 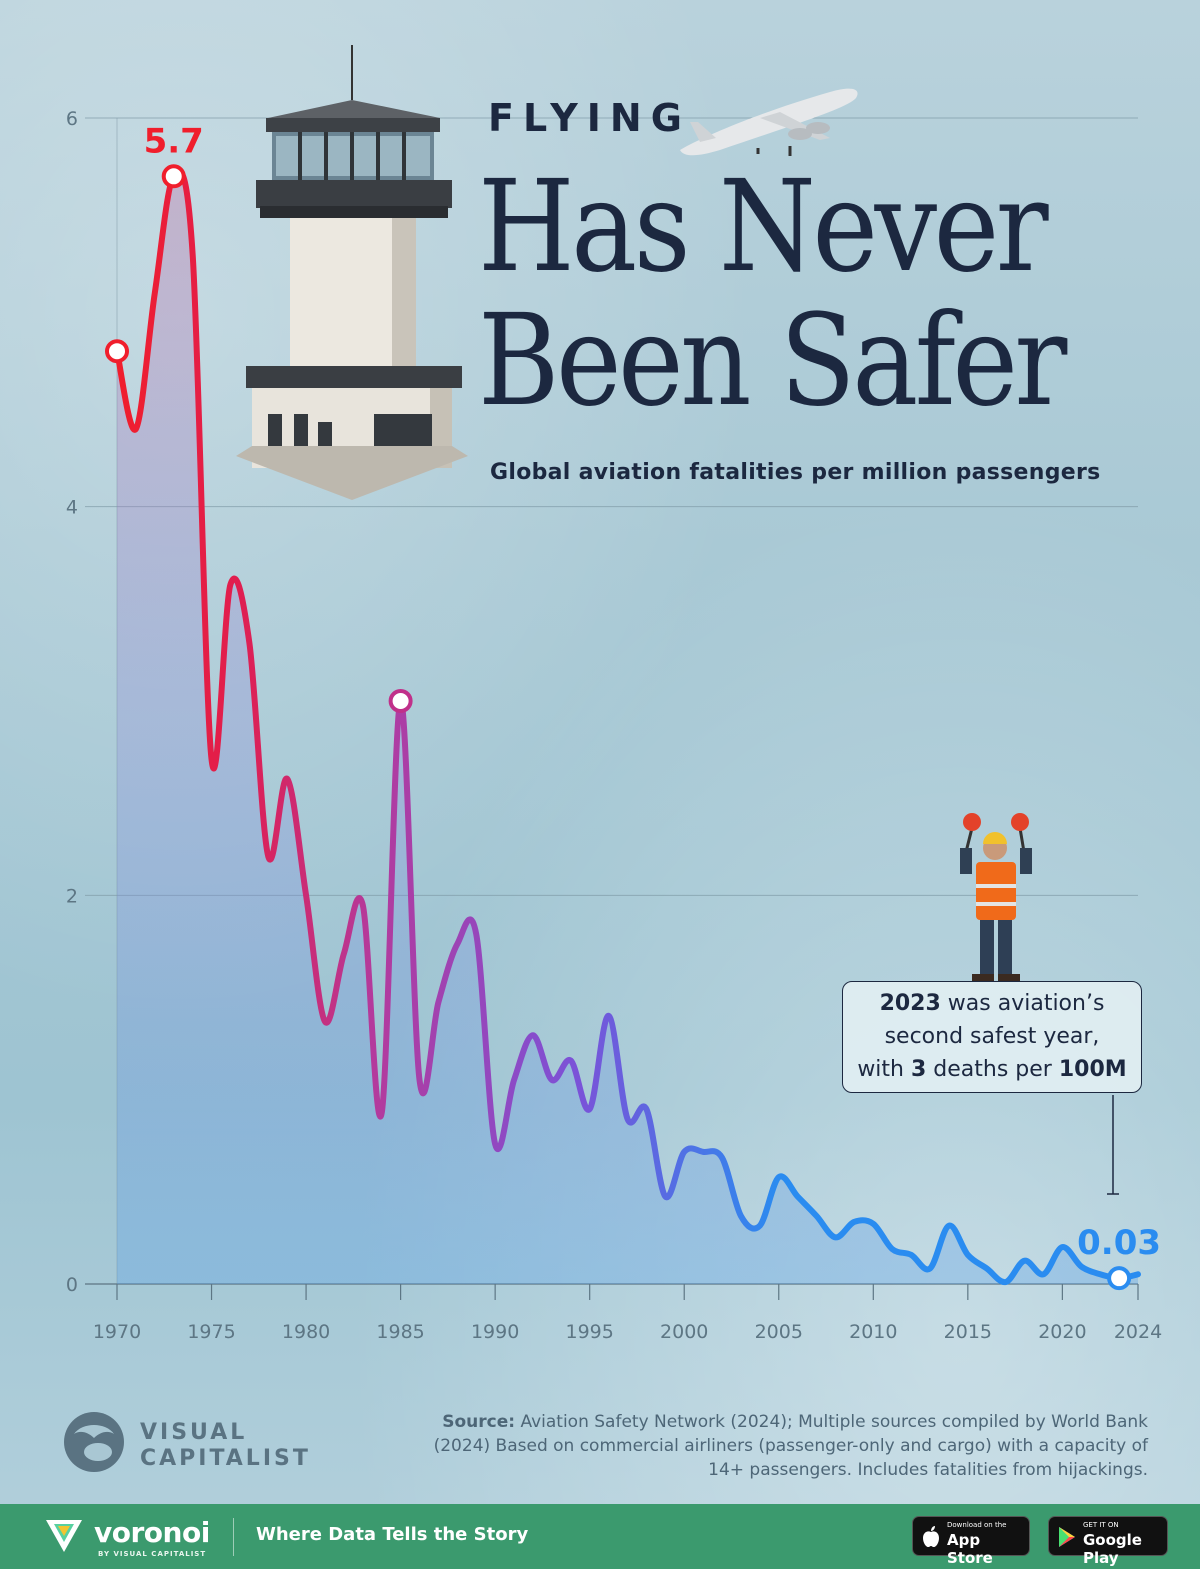 What do you see at coordinates (306, 1332) in the screenshot?
I see `x-tick-label: 1980` at bounding box center [306, 1332].